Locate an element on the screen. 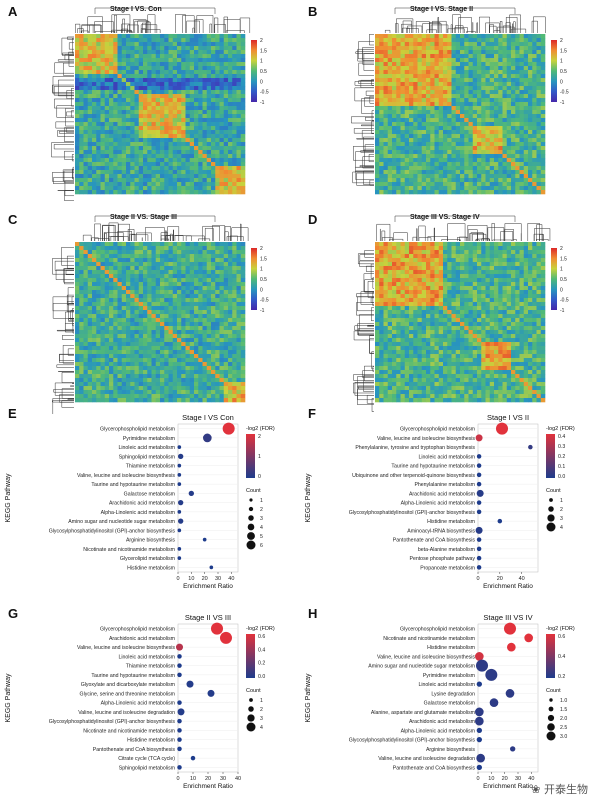  pathway-label: Thiamine metabolism is located at coordinates (150, 667).